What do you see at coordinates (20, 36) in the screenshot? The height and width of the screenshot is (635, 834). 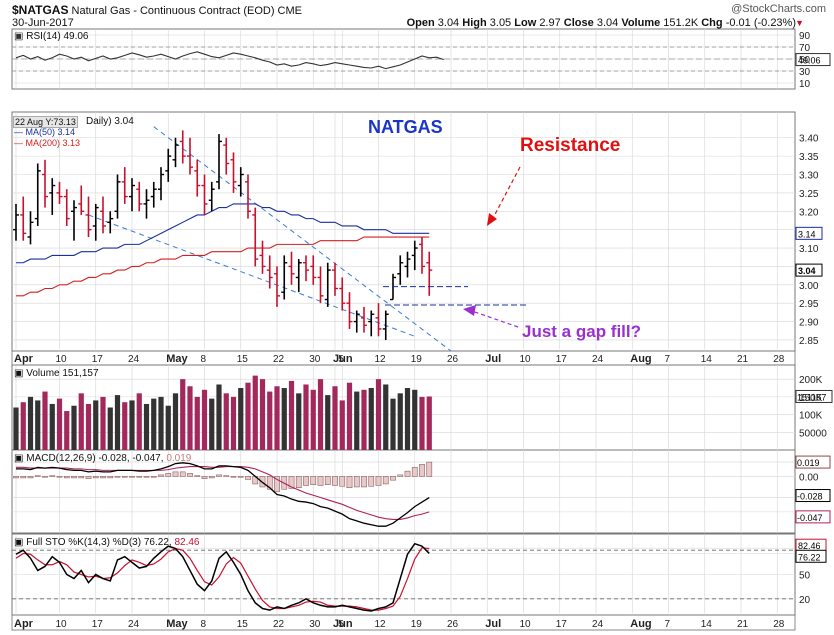 I see `rsi-chevron-icon: ▣` at bounding box center [20, 36].